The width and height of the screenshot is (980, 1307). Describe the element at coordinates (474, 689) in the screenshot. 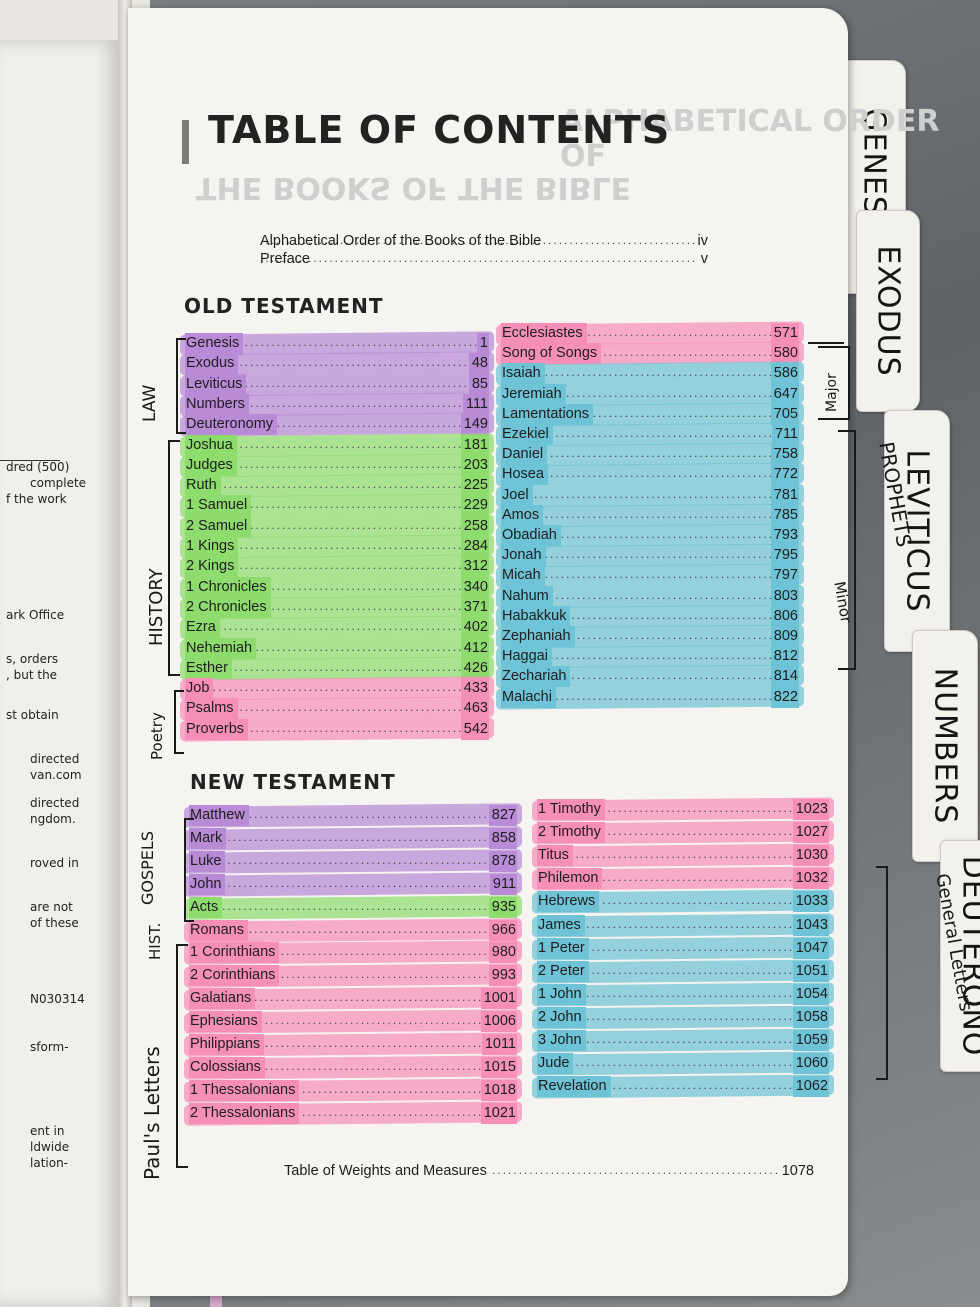

I see `book-page: 433` at that location.